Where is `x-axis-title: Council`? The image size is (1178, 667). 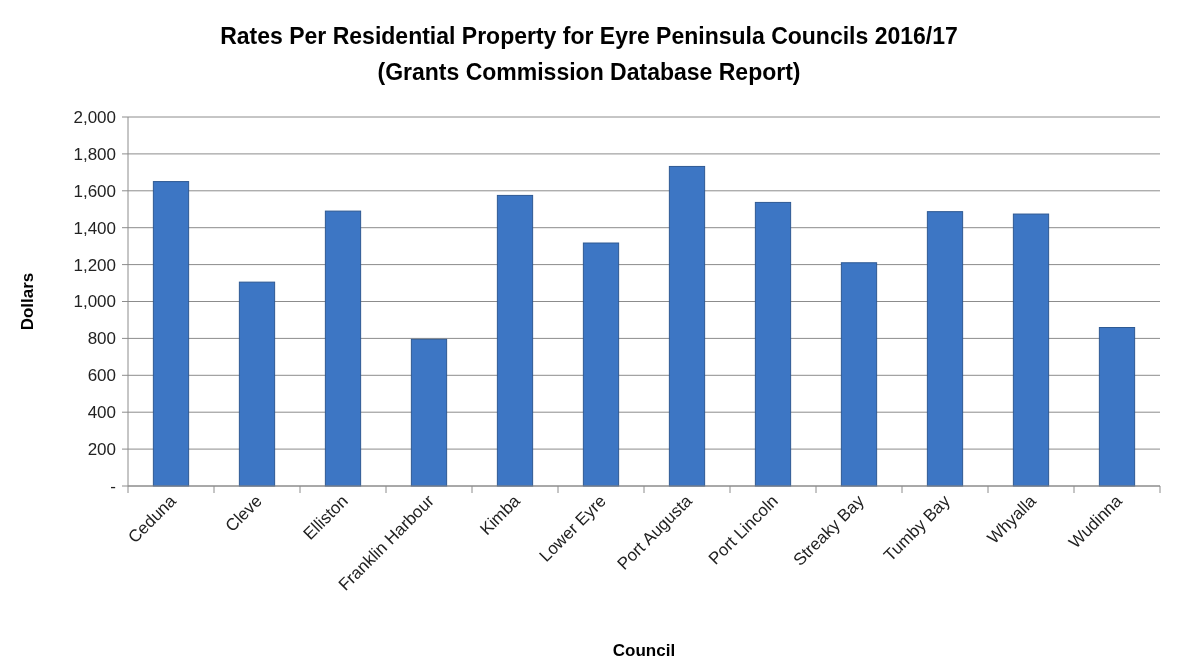 x-axis-title: Council is located at coordinates (644, 650).